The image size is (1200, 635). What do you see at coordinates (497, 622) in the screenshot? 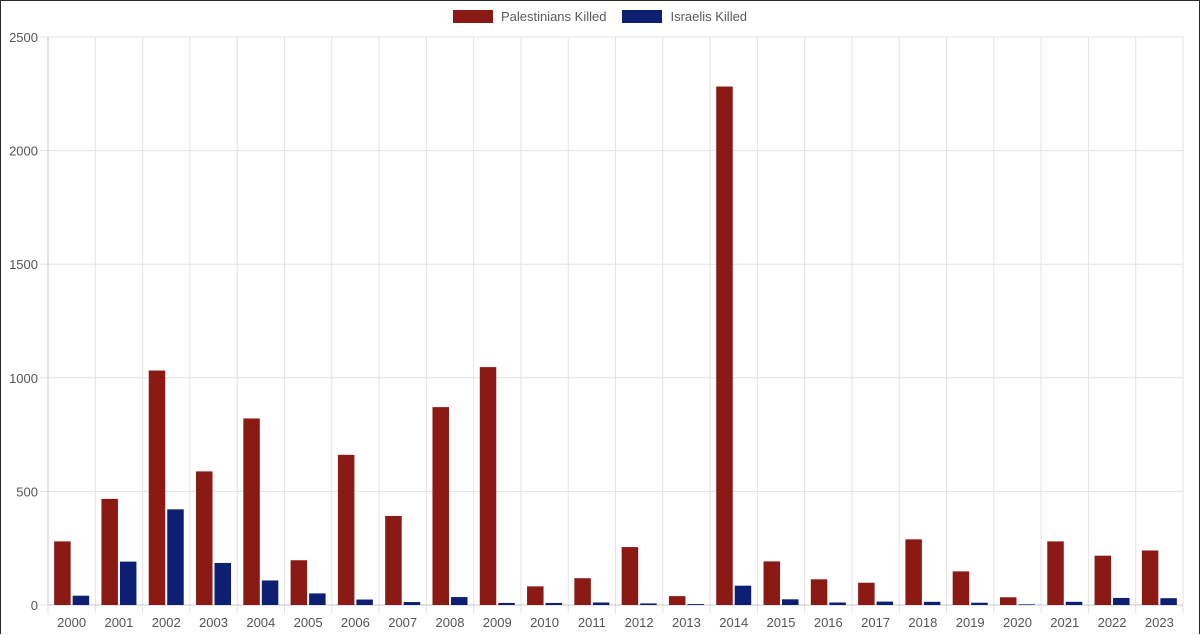
I see `x-tick-label: 2009` at bounding box center [497, 622].